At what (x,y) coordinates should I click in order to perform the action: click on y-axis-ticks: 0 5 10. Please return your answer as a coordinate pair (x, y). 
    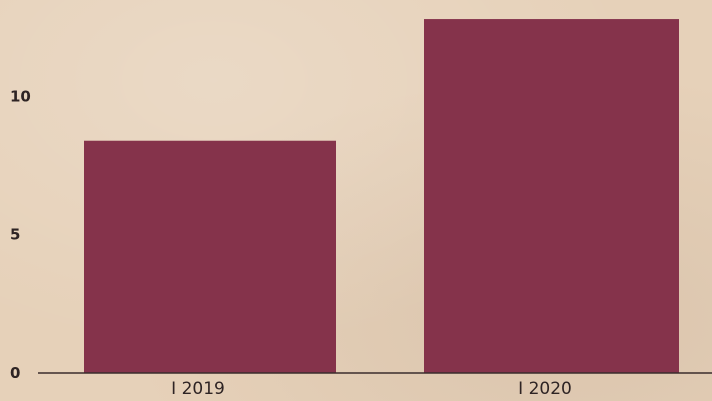
    Looking at the image, I should click on (20, 234).